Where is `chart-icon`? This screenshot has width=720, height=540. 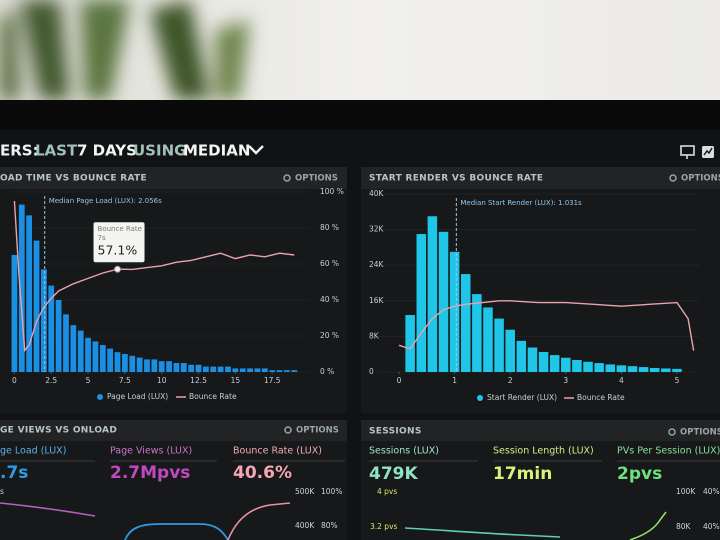 chart-icon is located at coordinates (708, 152).